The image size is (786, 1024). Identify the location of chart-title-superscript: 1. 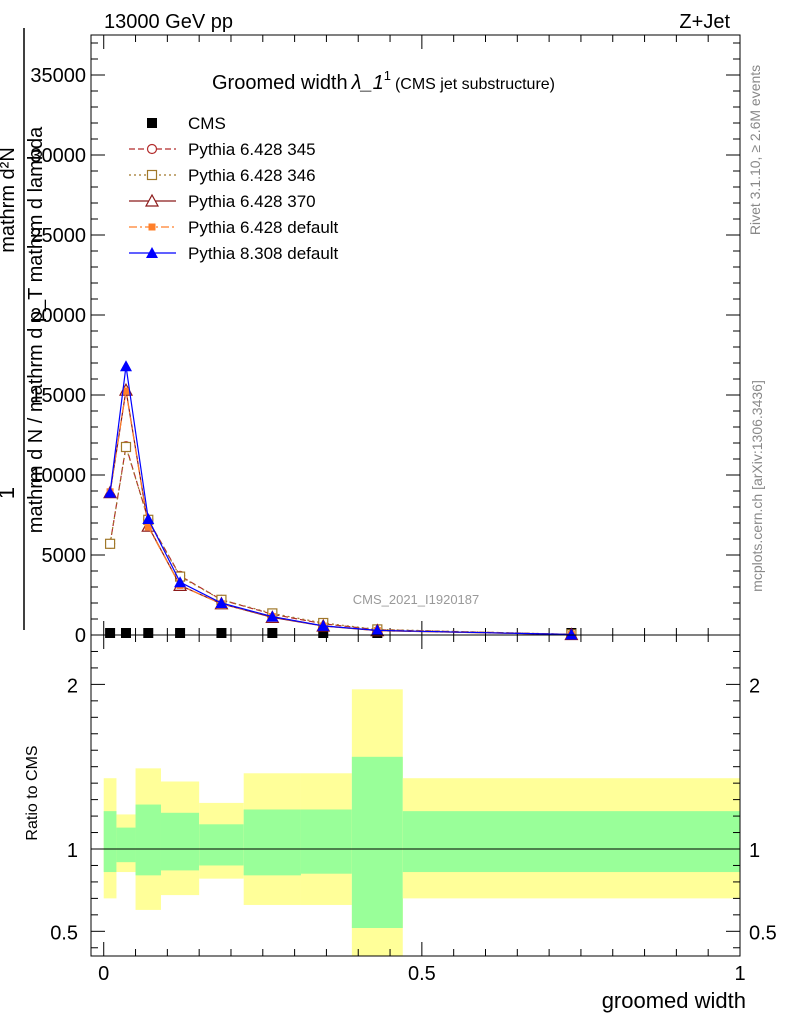
(387, 75).